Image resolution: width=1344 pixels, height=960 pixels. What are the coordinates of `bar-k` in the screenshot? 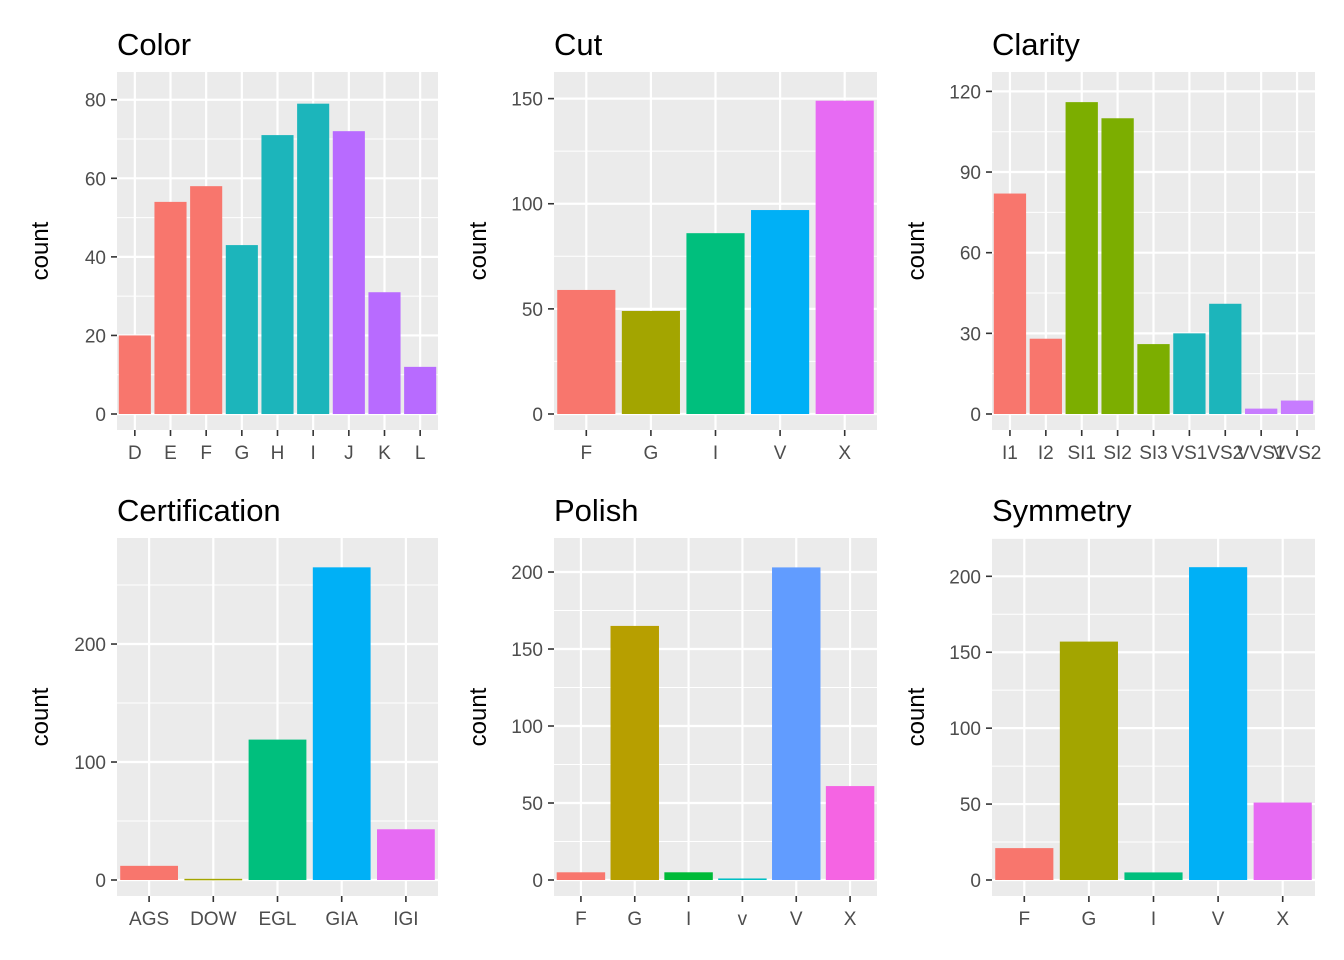 It's located at (384, 353).